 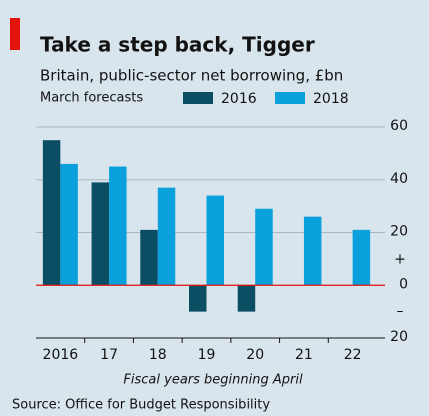 I want to click on x-tick-label: 17, so click(x=109, y=355).